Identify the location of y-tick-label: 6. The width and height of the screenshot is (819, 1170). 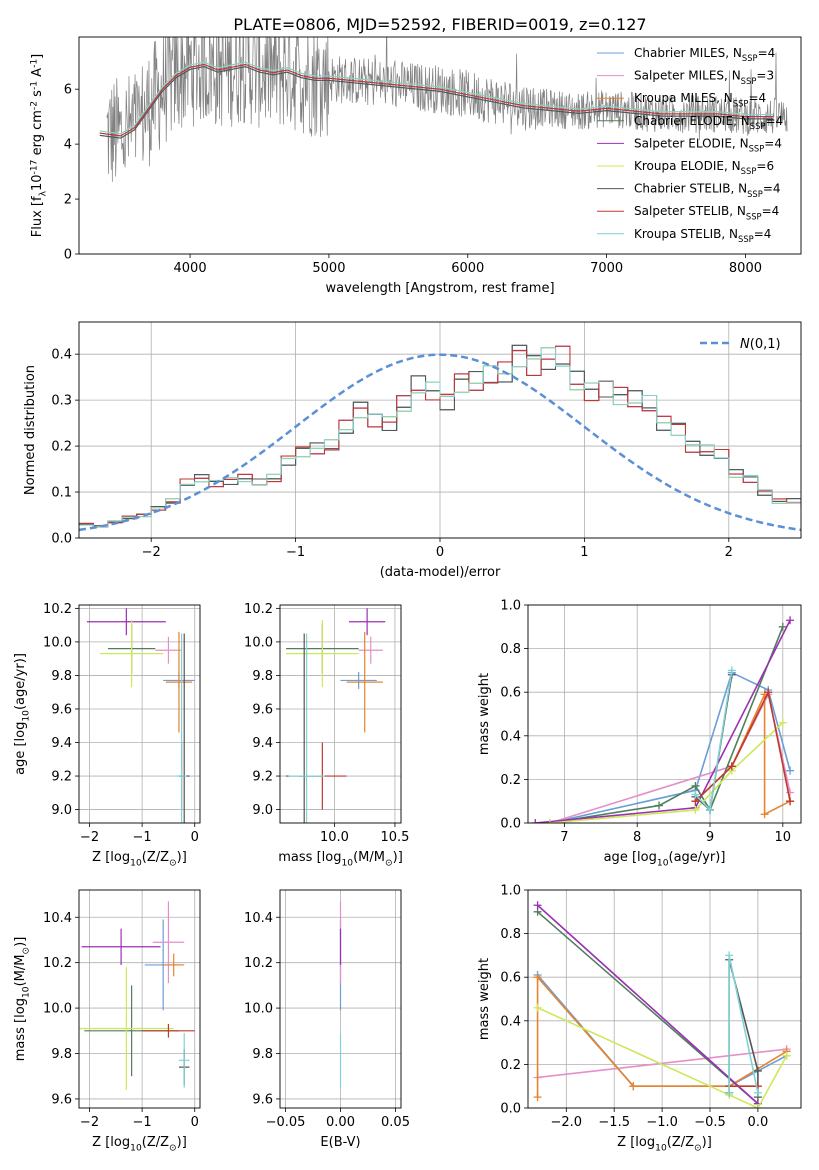
(68, 90).